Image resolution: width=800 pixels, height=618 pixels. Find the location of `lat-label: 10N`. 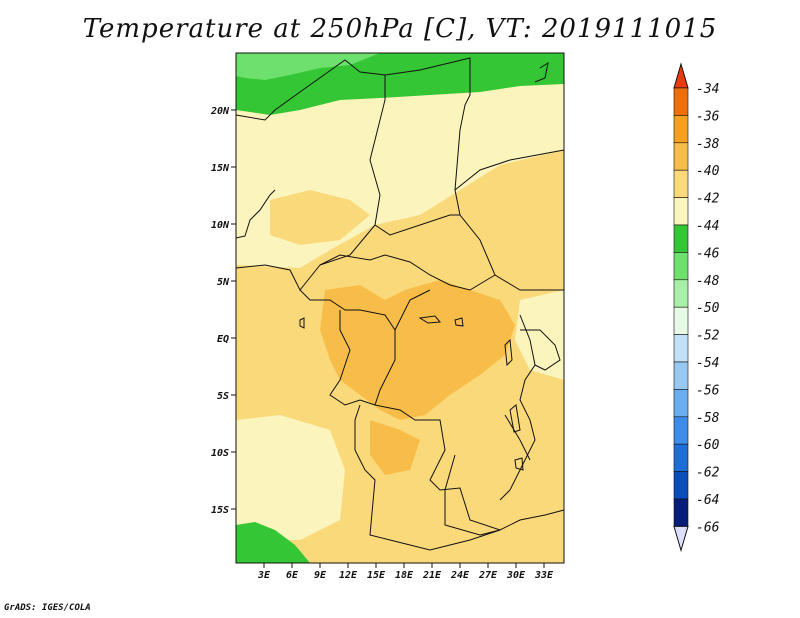

lat-label: 10N is located at coordinates (220, 225).